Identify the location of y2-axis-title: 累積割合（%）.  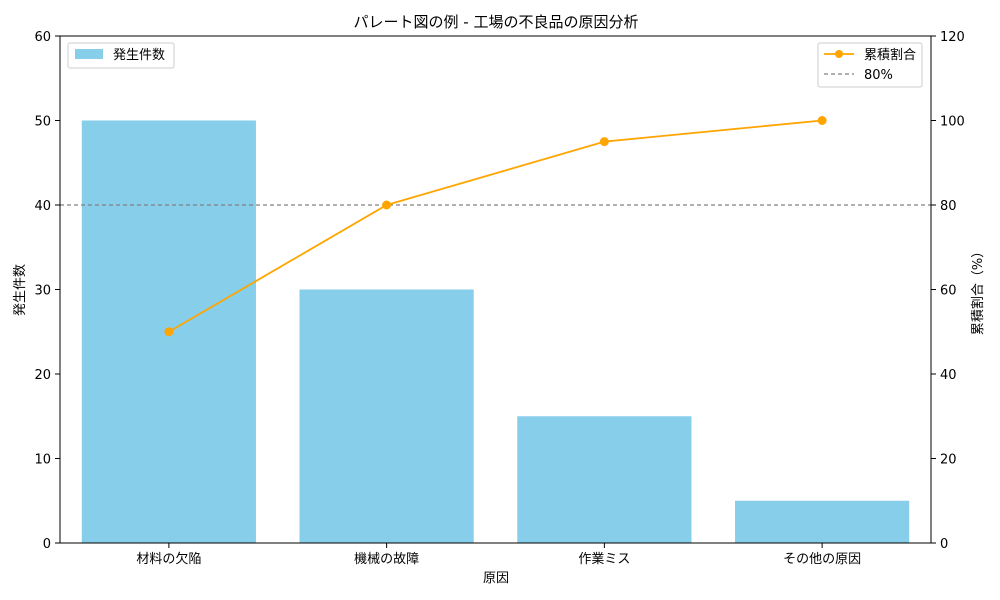
(978, 290).